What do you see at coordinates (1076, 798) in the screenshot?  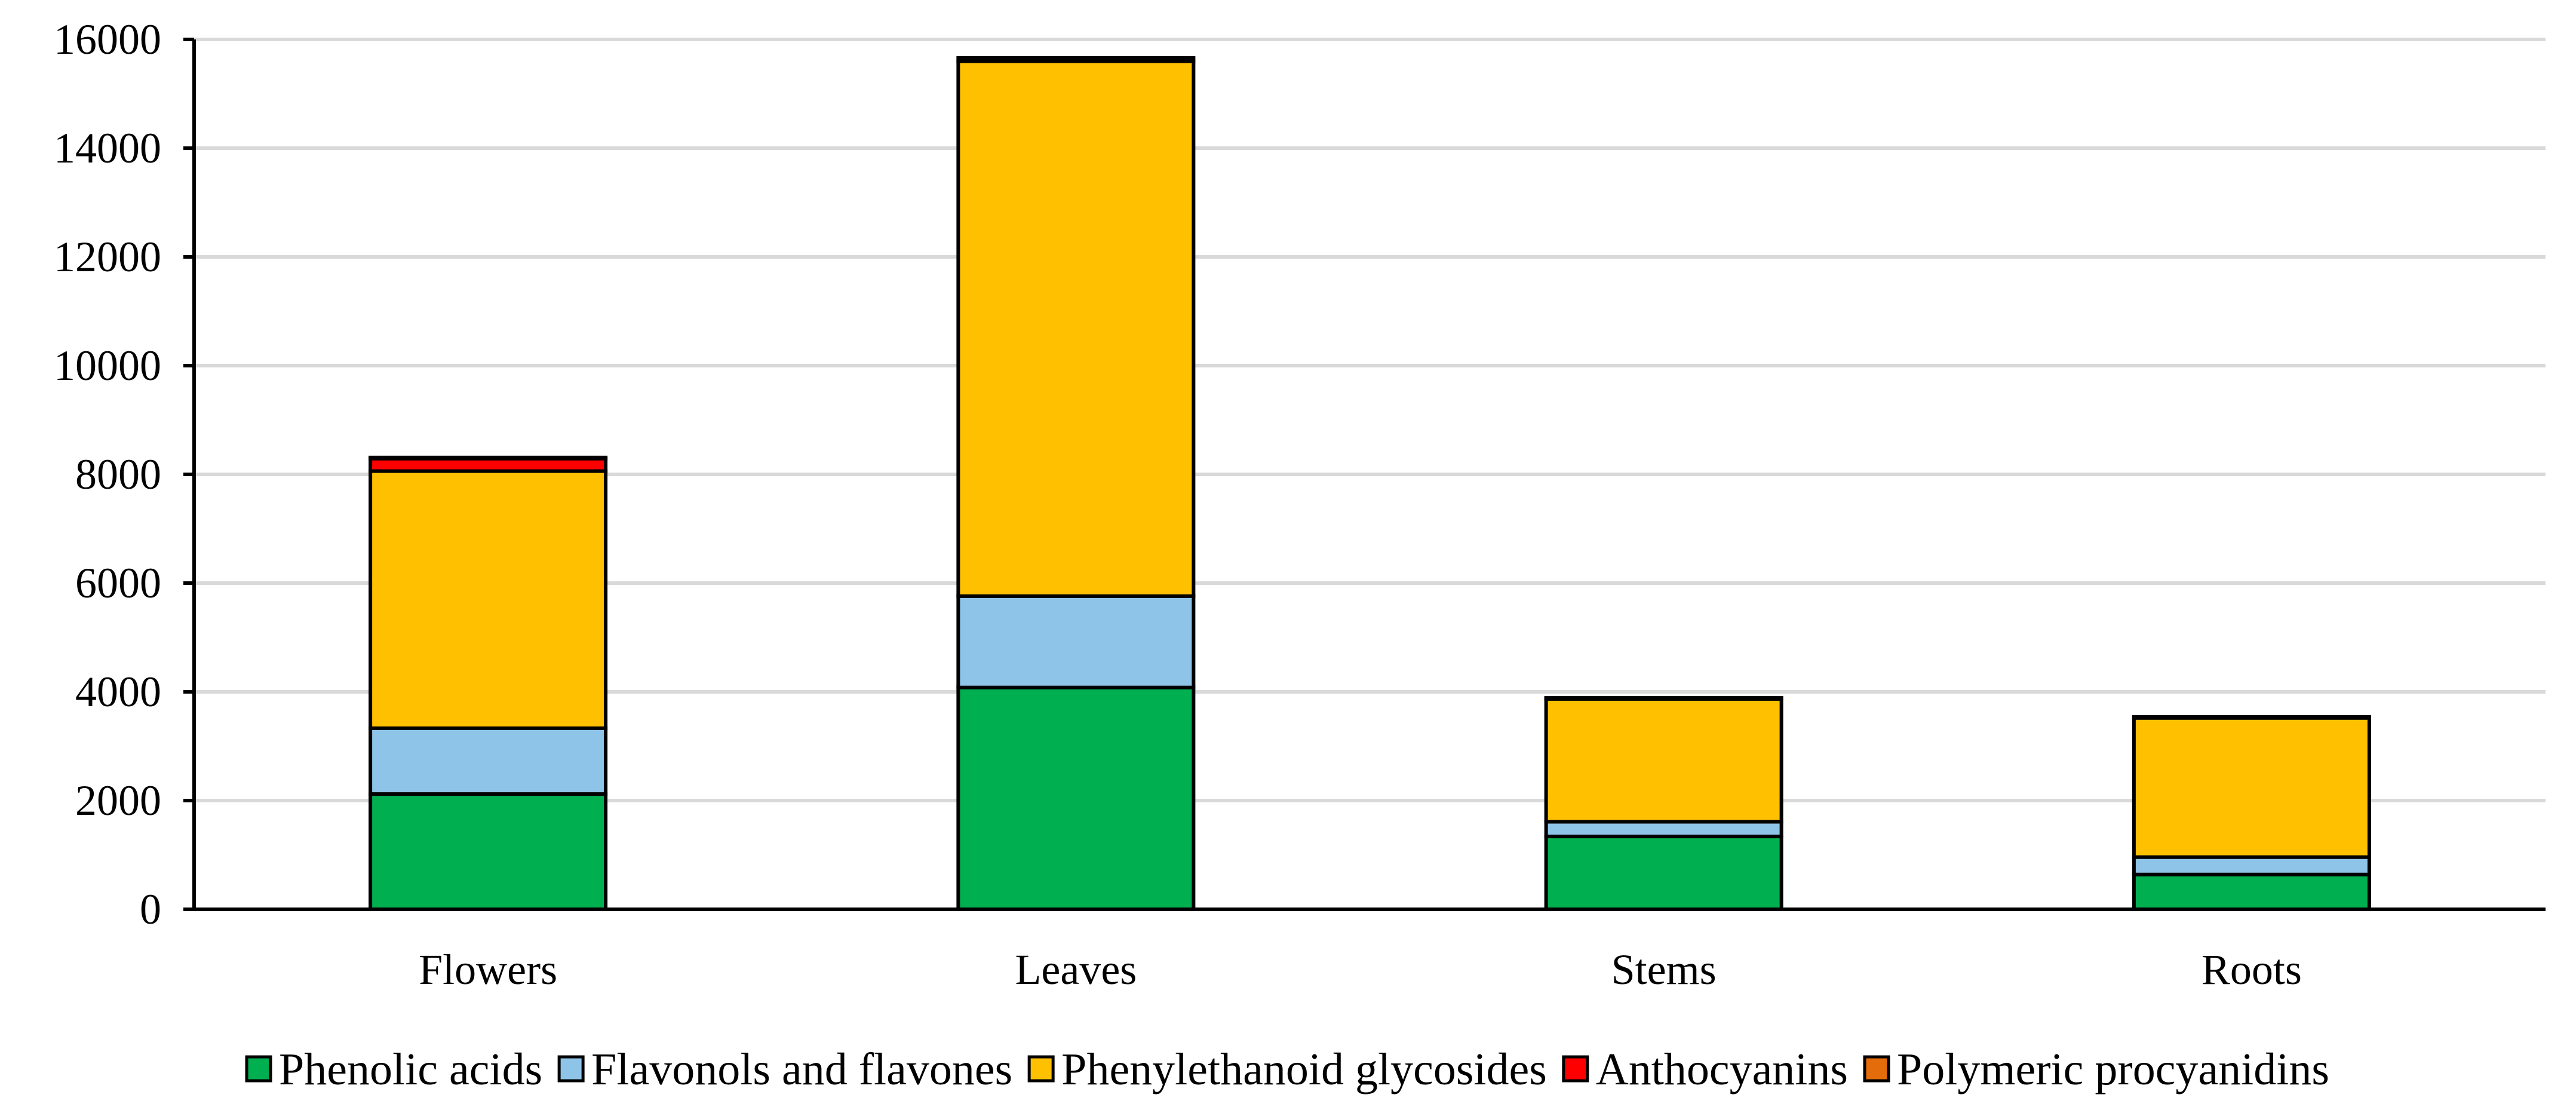 I see `bar-segment-leaves-phenolic-acids` at bounding box center [1076, 798].